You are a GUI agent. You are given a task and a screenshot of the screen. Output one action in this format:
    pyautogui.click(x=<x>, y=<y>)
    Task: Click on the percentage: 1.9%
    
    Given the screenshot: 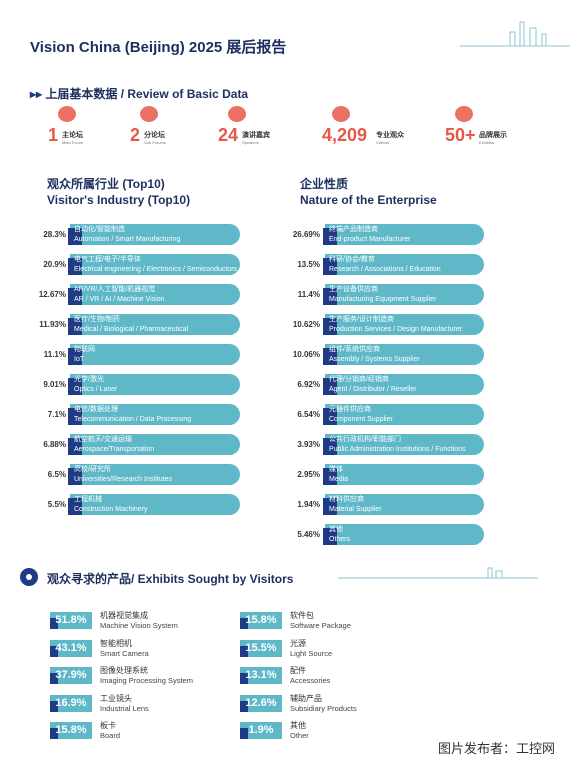 What is the action you would take?
    pyautogui.click(x=261, y=730)
    